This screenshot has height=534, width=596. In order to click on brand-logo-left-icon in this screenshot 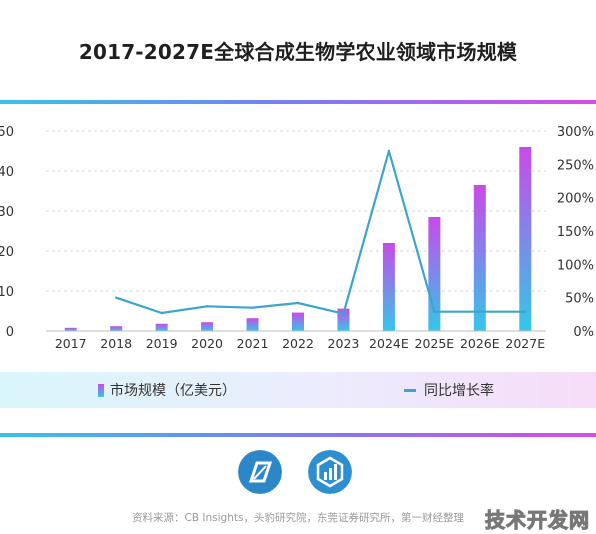, I will do `click(260, 472)`.